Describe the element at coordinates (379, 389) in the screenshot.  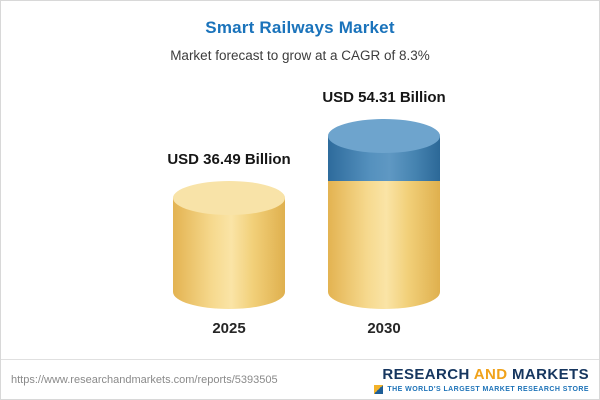
I see `logo-mark-icon` at that location.